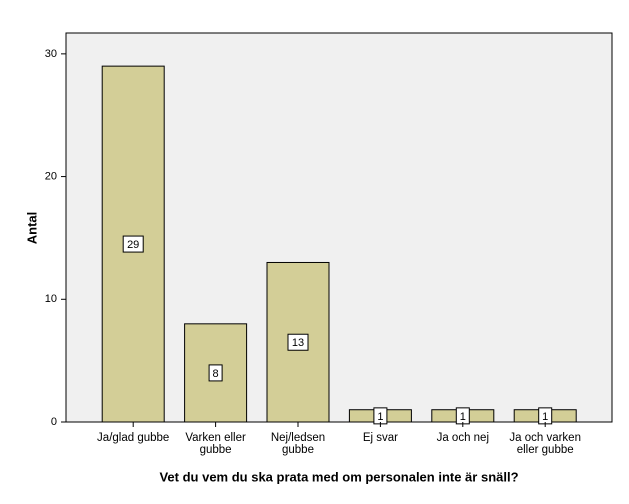 Image resolution: width=629 pixels, height=504 pixels. Describe the element at coordinates (463, 438) in the screenshot. I see `x-tick-label: Ja och nej` at that location.